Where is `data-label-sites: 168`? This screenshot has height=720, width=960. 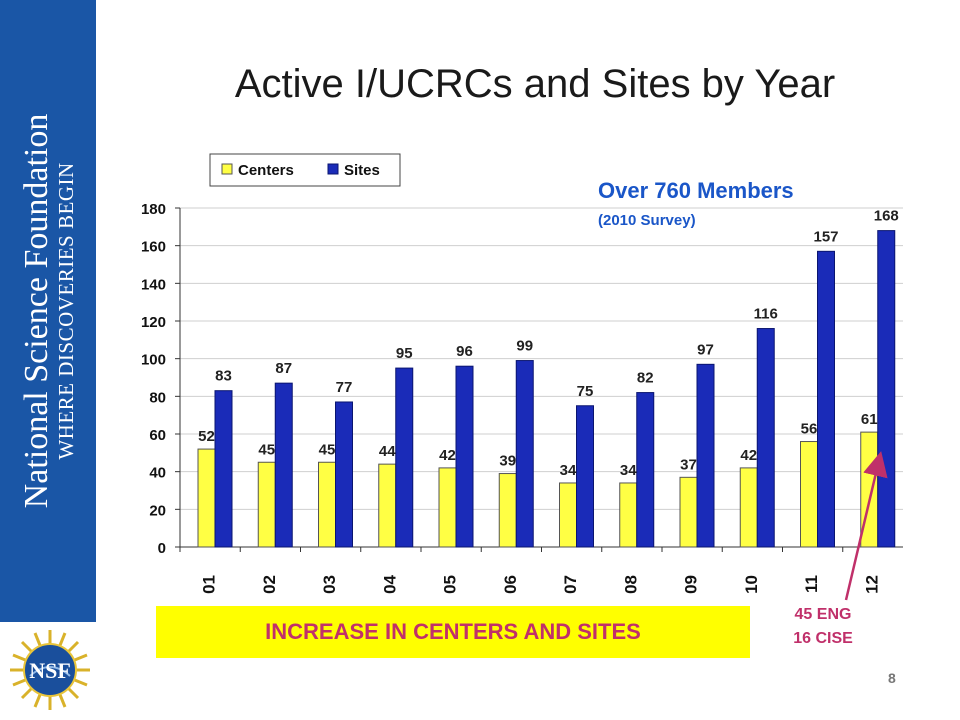
data-label-sites: 168 is located at coordinates (886, 216).